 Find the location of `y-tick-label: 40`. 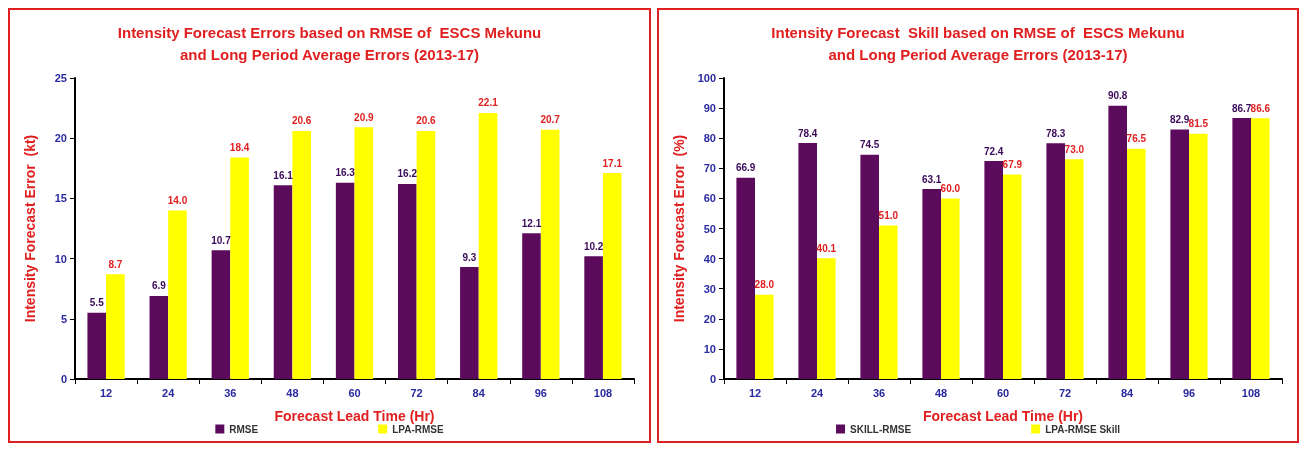

y-tick-label: 40 is located at coordinates (709, 258).